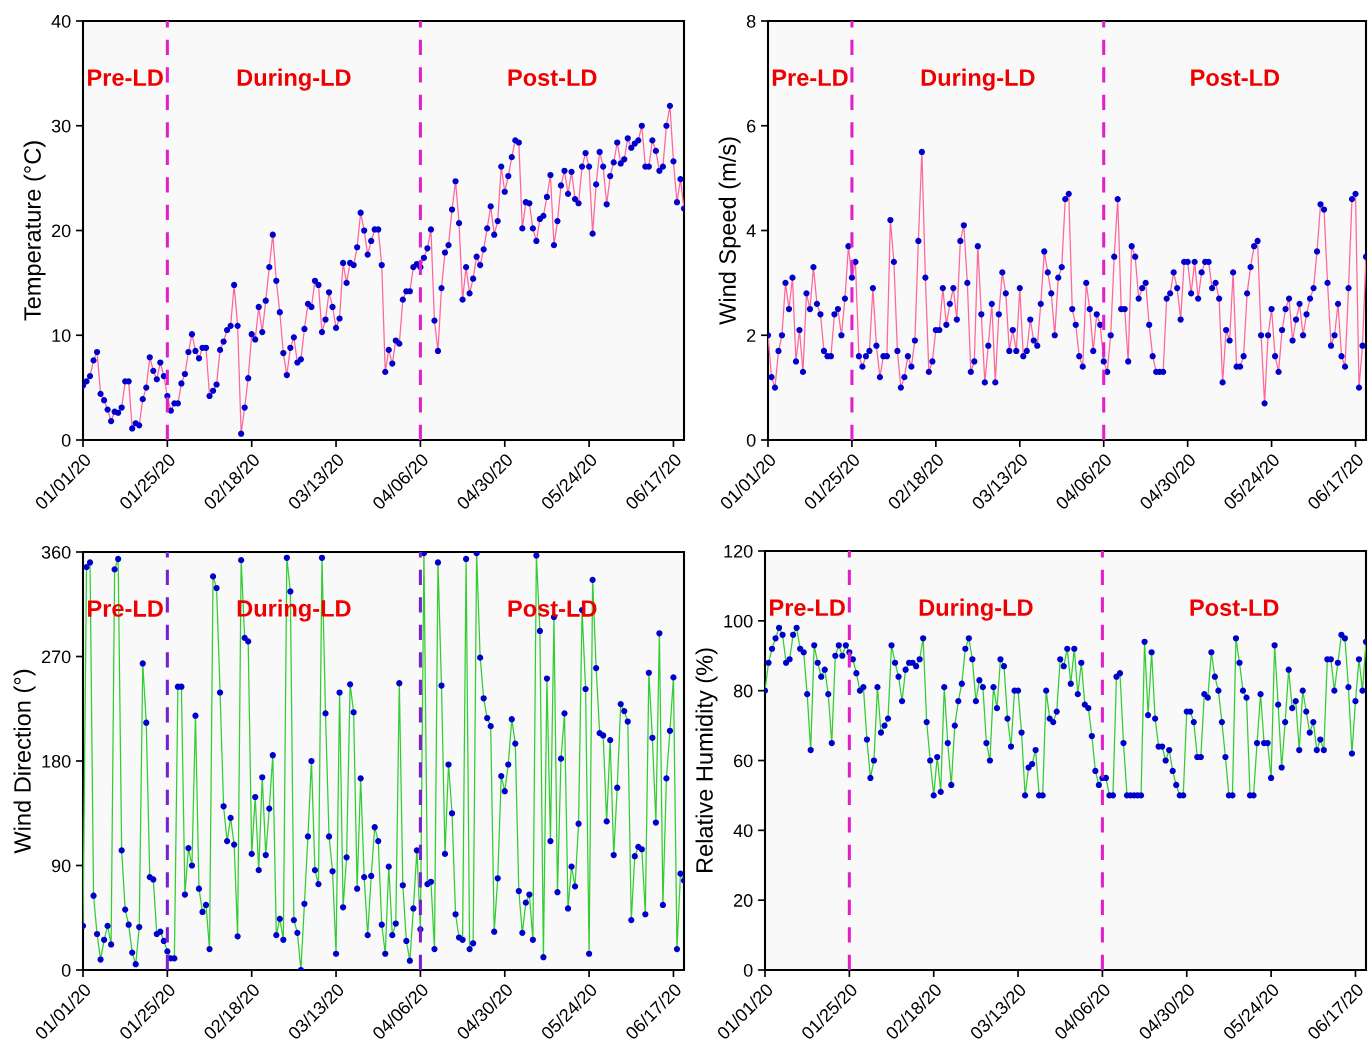 The width and height of the screenshot is (1368, 1043). What do you see at coordinates (61, 126) in the screenshot?
I see `y-tick-label: 30` at bounding box center [61, 126].